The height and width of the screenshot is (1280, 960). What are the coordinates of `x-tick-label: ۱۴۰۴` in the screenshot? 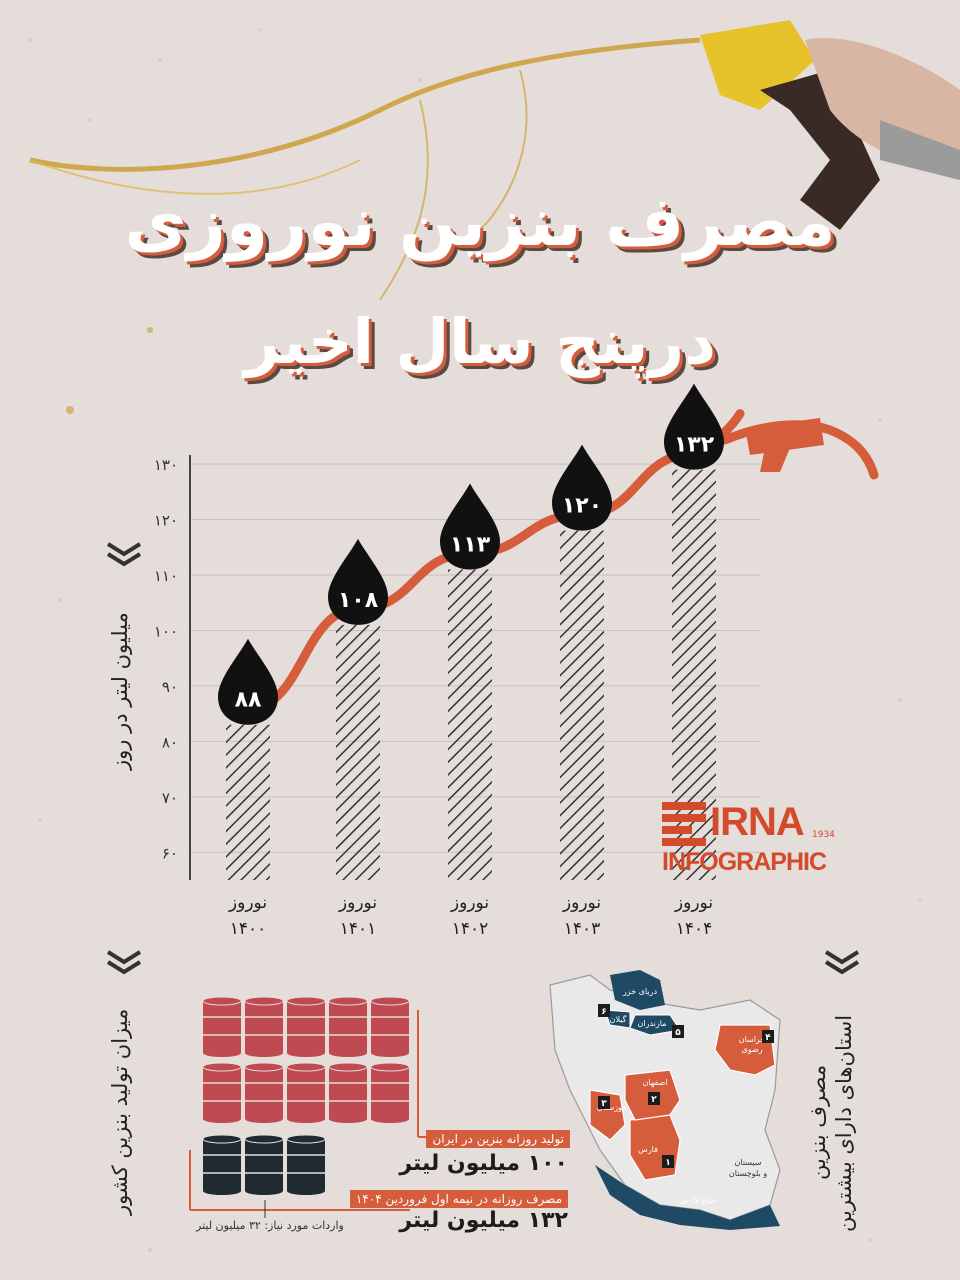 It's located at (694, 929).